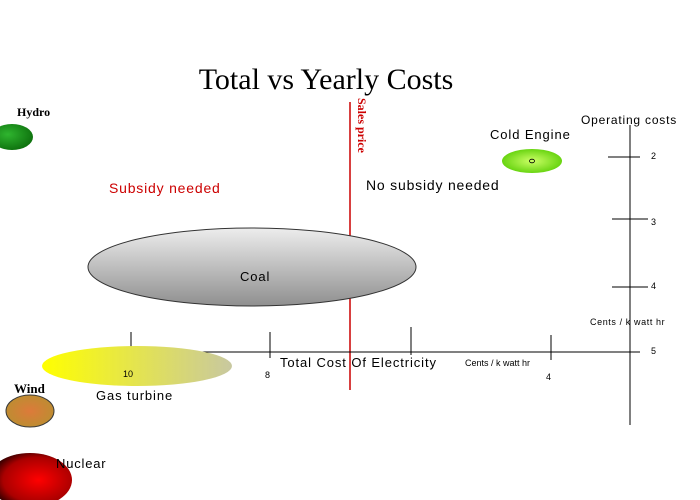 This screenshot has height=500, width=700. What do you see at coordinates (252, 267) in the screenshot?
I see `coal-bubble` at bounding box center [252, 267].